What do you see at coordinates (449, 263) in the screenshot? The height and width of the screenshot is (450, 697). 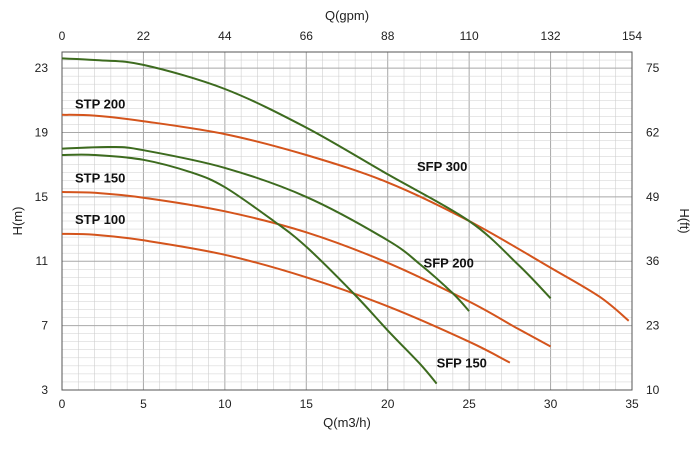 I see `series-label-sfp-200: SFP 200` at bounding box center [449, 263].